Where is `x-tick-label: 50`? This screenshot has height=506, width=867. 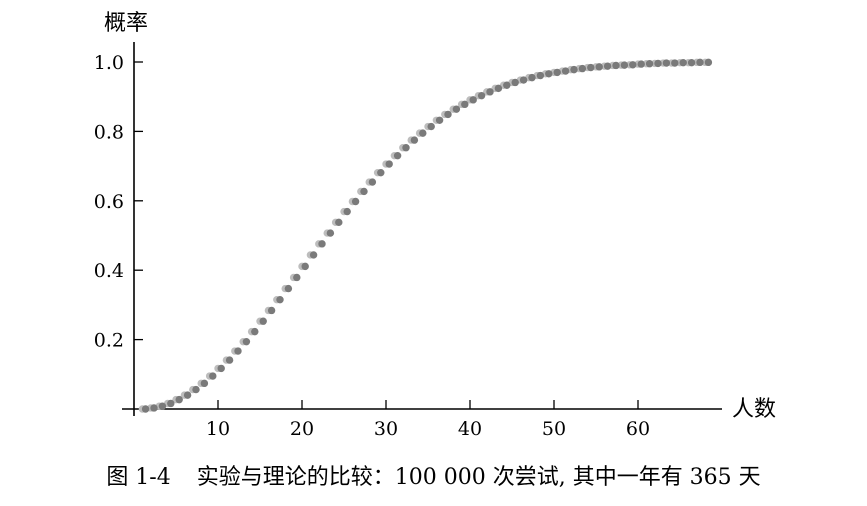
x-tick-label: 50 is located at coordinates (554, 429).